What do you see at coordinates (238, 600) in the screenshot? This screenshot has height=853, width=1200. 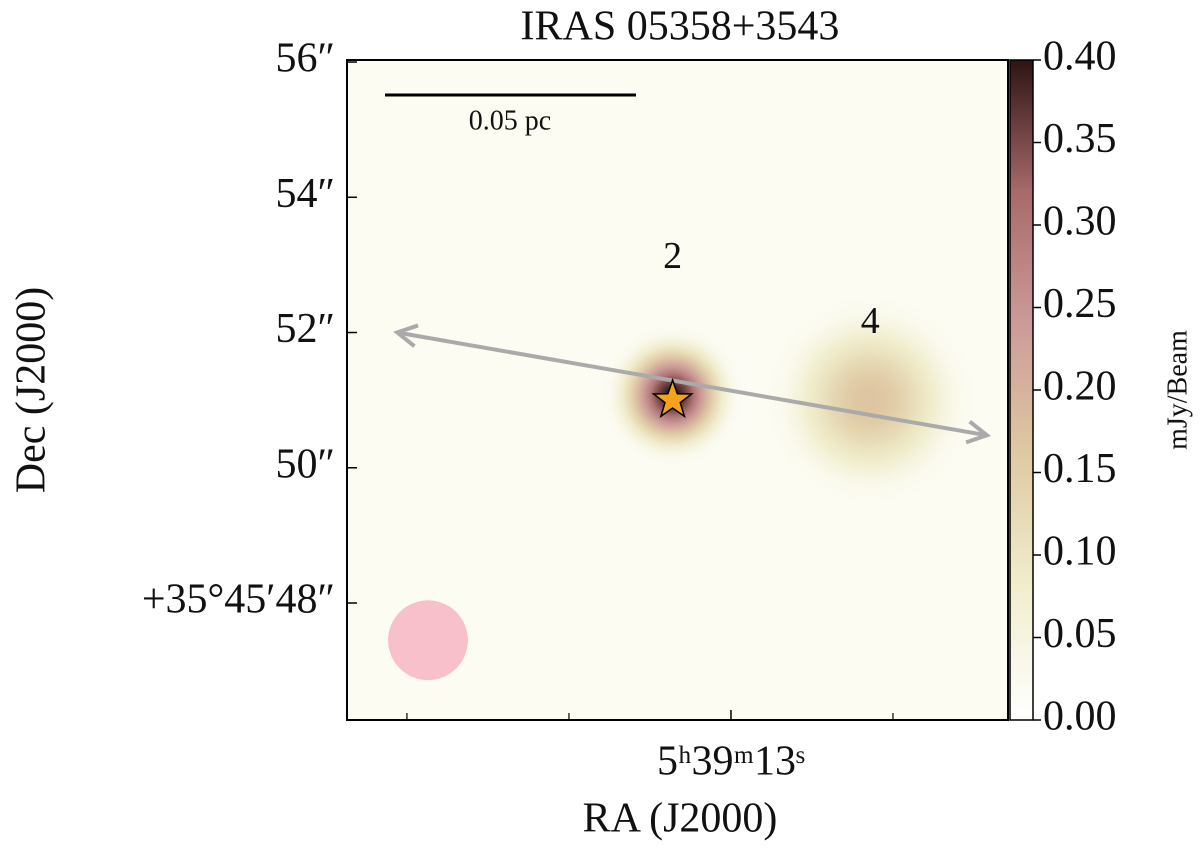 I see `y-tick-label: +35°45′48″` at bounding box center [238, 600].